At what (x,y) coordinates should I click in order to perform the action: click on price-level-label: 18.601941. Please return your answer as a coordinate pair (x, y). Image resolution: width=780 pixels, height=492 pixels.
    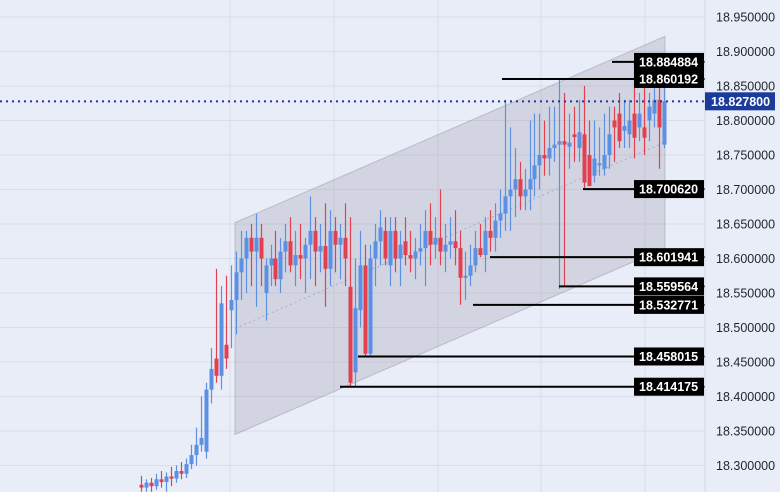
    Looking at the image, I should click on (668, 258).